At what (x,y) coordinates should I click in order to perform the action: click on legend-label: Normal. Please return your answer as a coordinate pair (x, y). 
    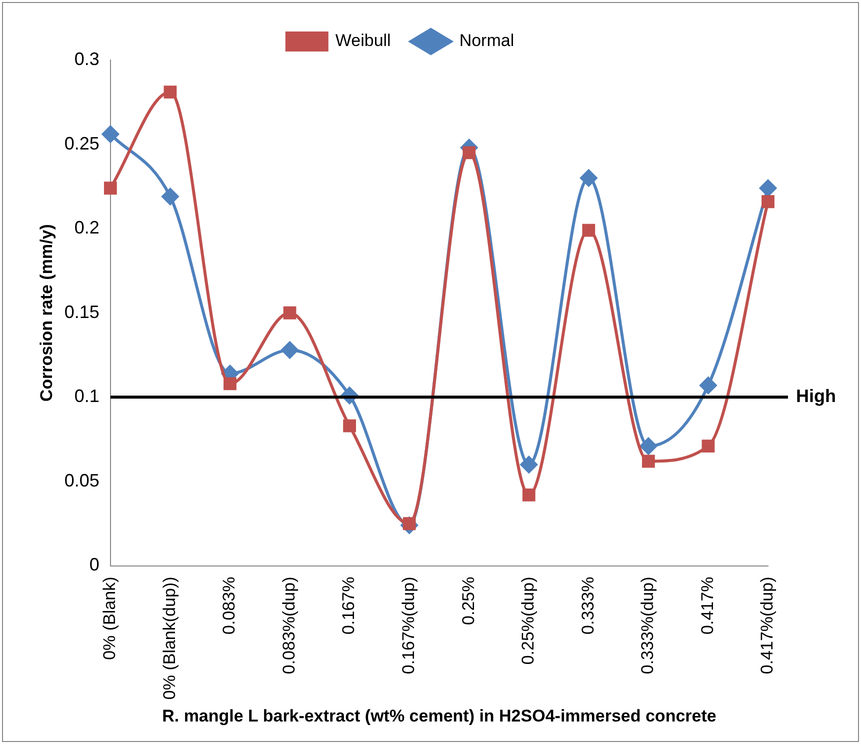
    Looking at the image, I should click on (486, 40).